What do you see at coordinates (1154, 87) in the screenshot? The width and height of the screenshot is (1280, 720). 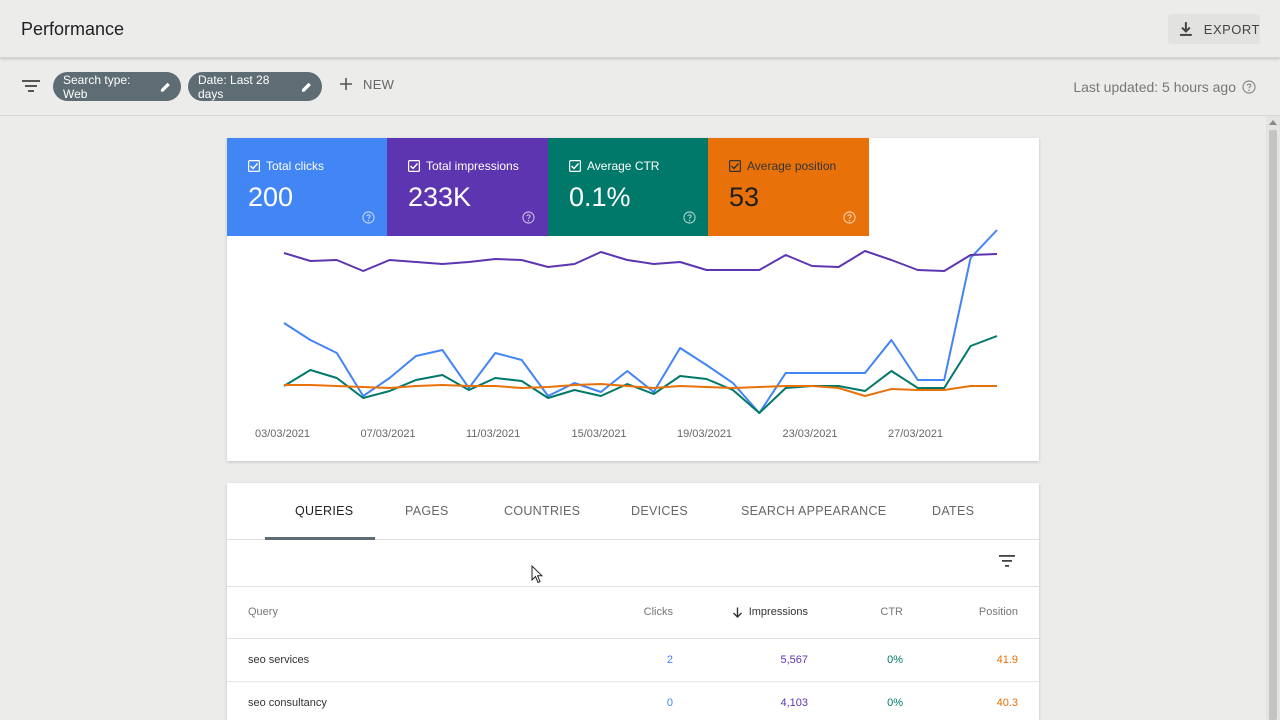 I see `last-updated-text: Last updated: 5 hours ago` at bounding box center [1154, 87].